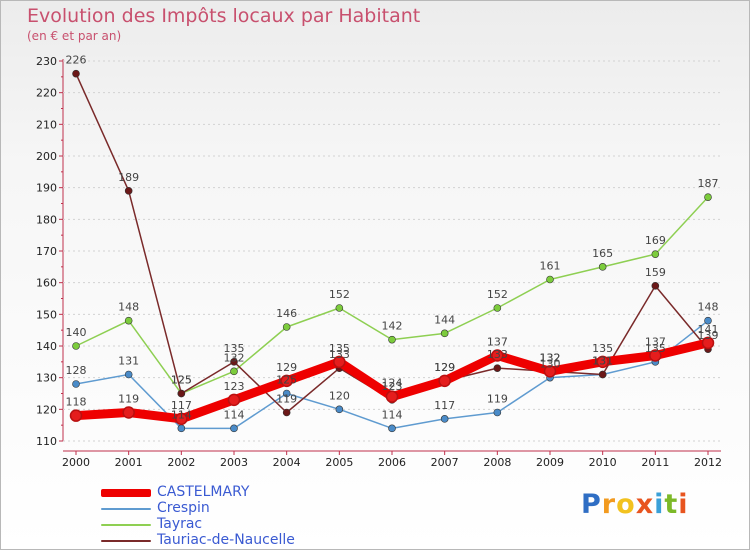 This screenshot has width=750, height=550. What do you see at coordinates (287, 462) in the screenshot?
I see `x-tick-label: 2004` at bounding box center [287, 462].